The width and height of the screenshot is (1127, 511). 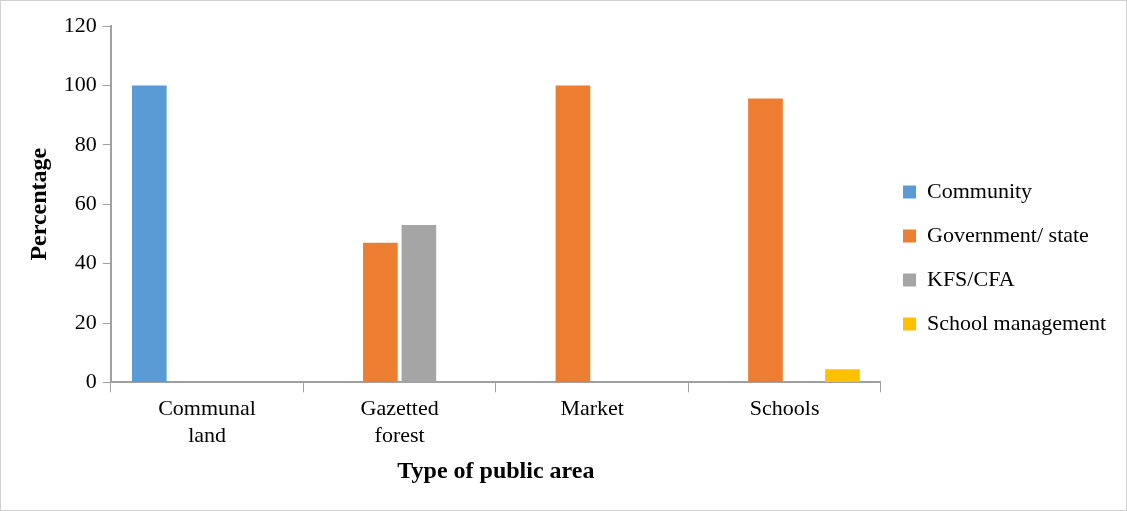 I want to click on y-tick-label: 80, so click(x=85, y=143).